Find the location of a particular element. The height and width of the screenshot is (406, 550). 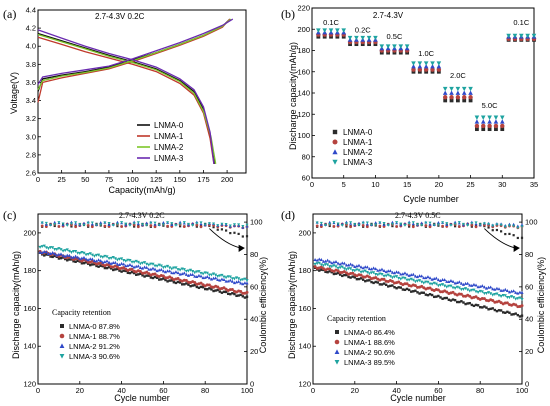

panel-d-x-tick-label: 80 is located at coordinates (480, 390).